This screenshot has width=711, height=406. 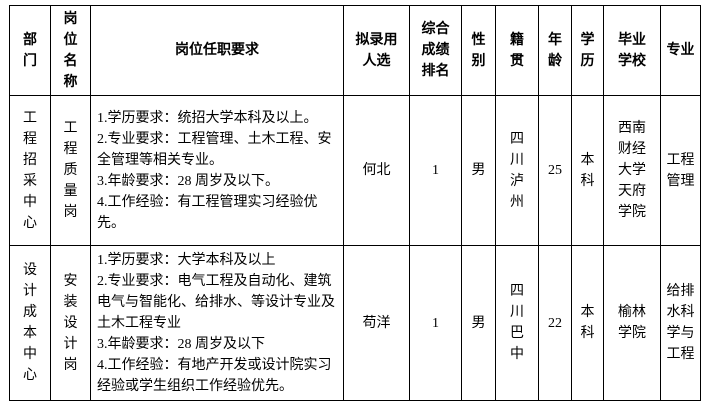 I want to click on col-header-native: 籍 贯, so click(x=517, y=50).